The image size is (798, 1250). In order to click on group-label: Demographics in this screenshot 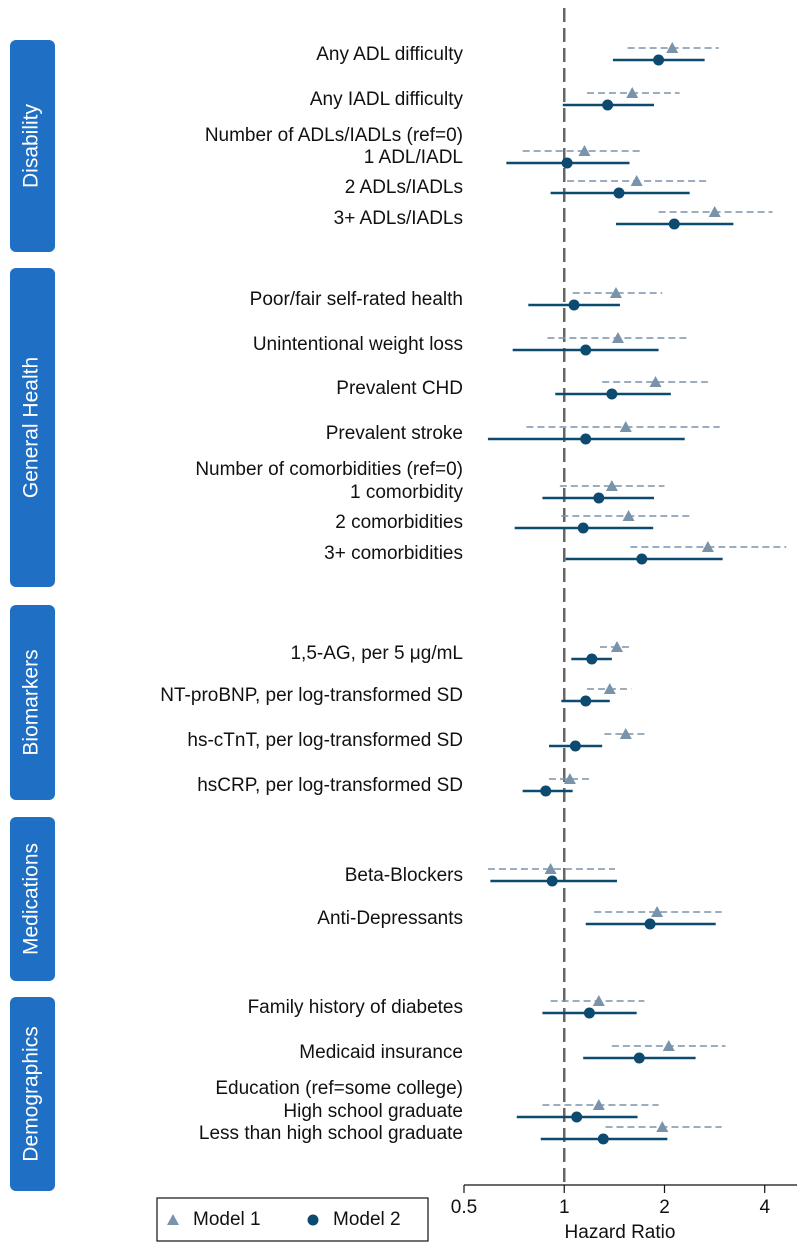, I will do `click(31, 1093)`.